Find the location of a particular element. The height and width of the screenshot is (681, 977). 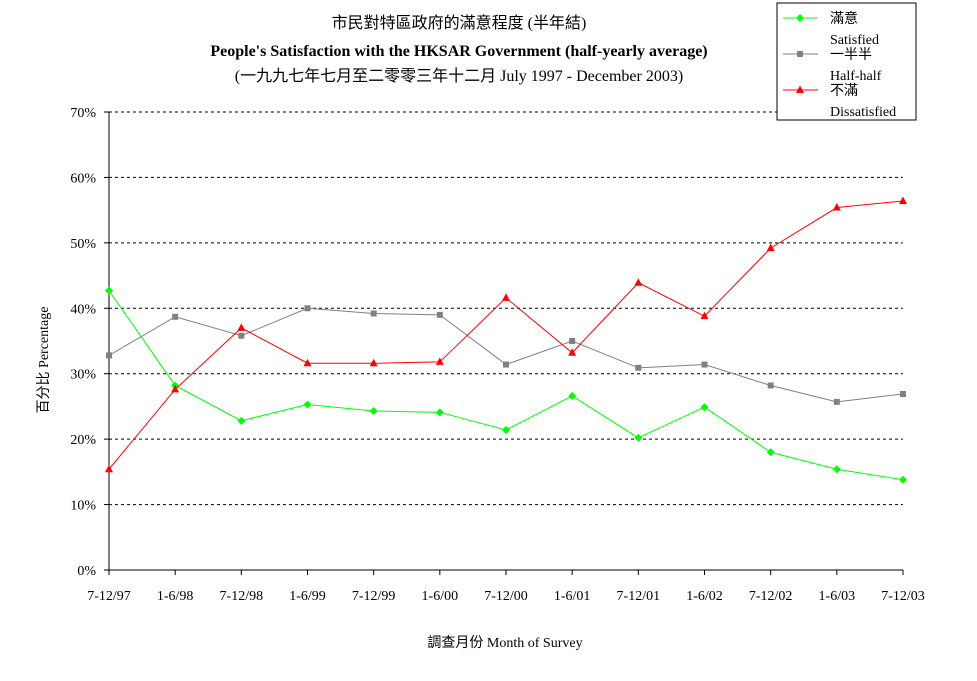

y-tick-label: 70% is located at coordinates (83, 113).